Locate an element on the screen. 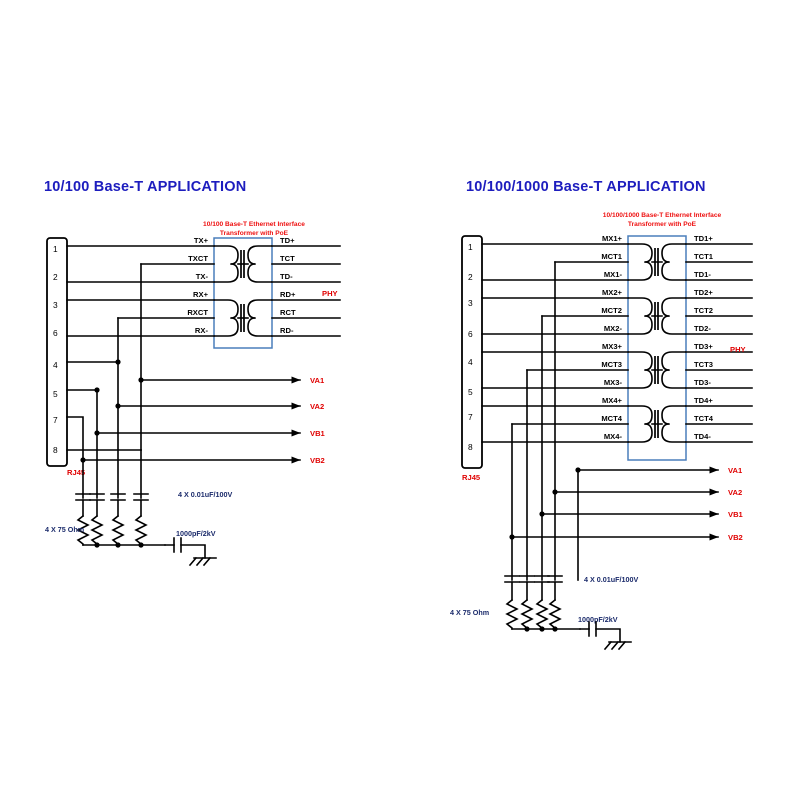 This screenshot has width=800, height=800. ground-symbol-left is located at coordinates (202, 561).